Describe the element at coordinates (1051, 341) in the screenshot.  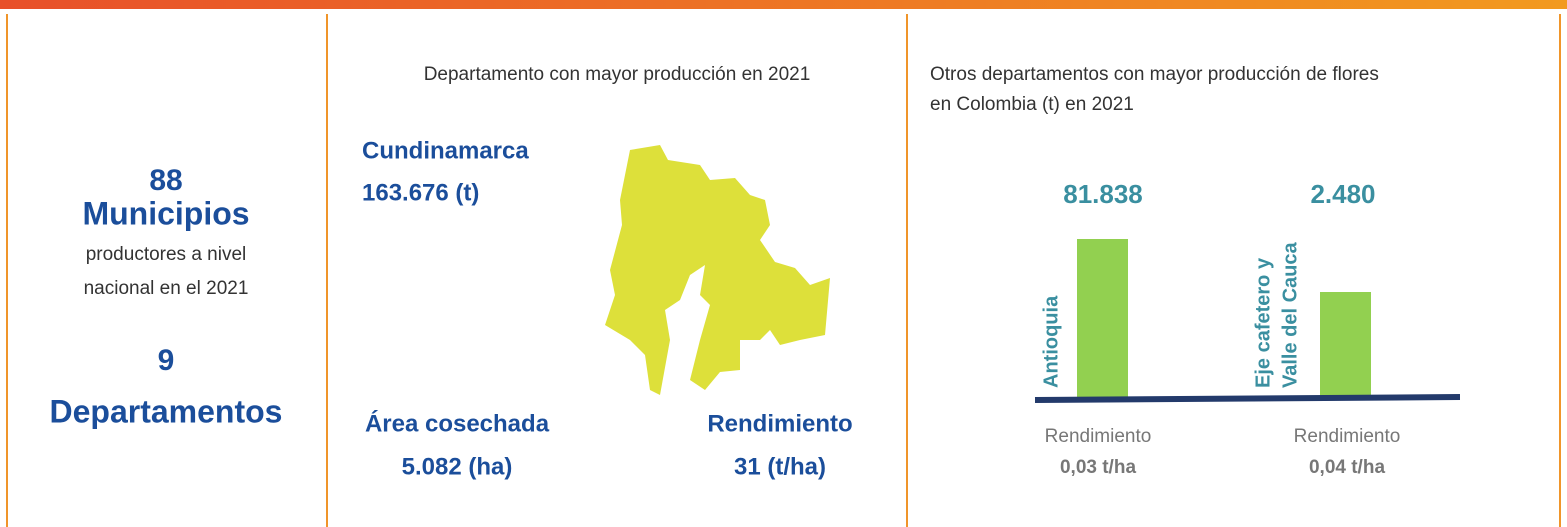
I see `item-name: Antioquia` at that location.